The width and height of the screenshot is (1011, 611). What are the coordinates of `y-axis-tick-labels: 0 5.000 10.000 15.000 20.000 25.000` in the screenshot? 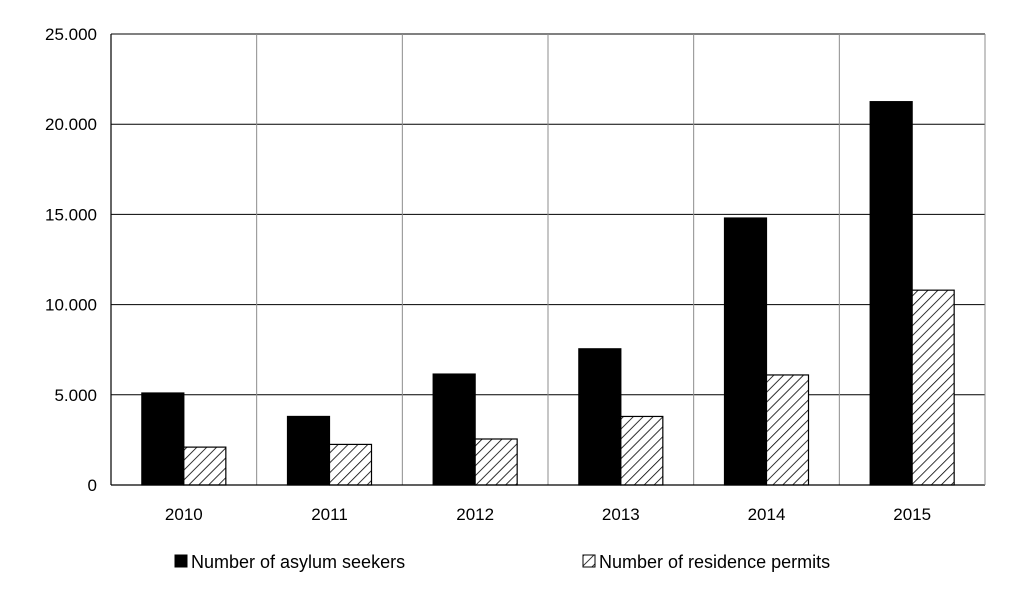 It's located at (71, 260).